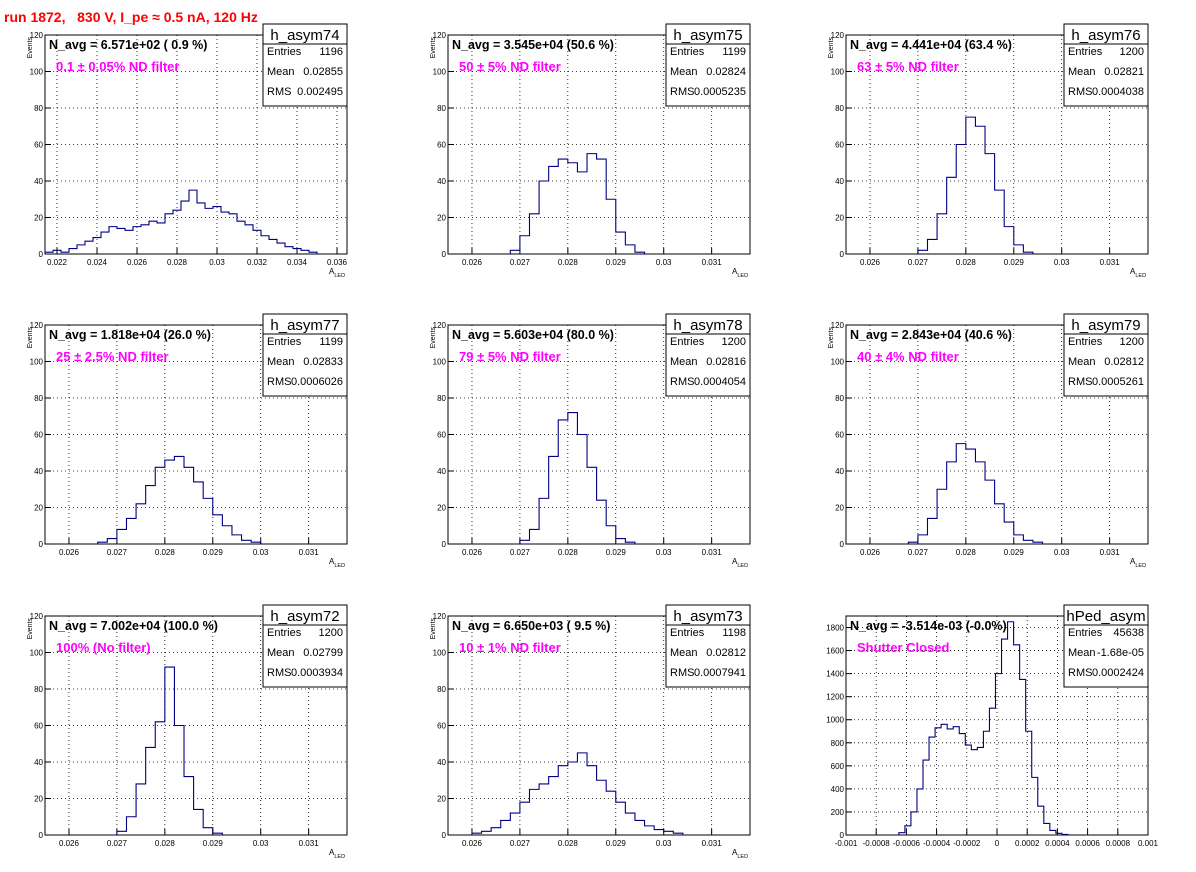  I want to click on x-tick-label: 0.03, so click(261, 843).